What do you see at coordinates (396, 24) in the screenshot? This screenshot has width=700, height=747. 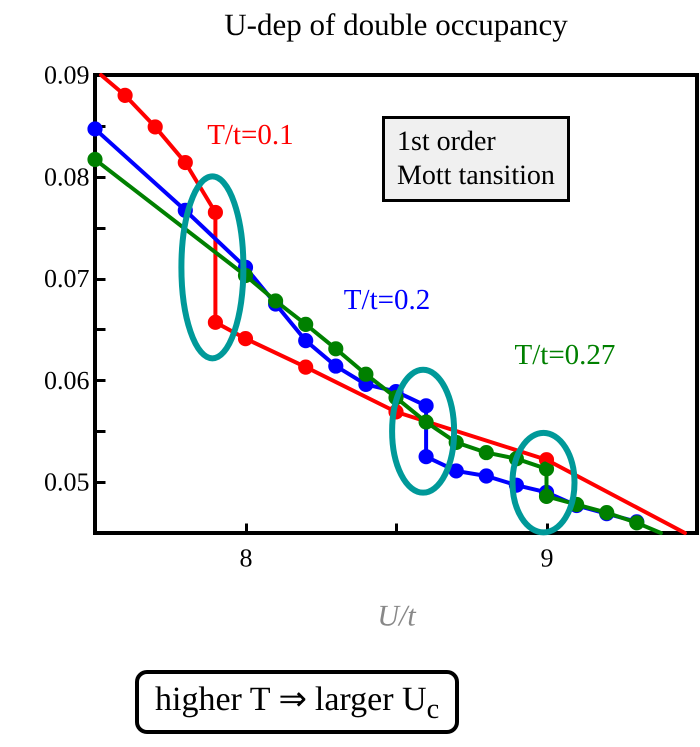 I see `chart-title: U-dep of double occupancy` at bounding box center [396, 24].